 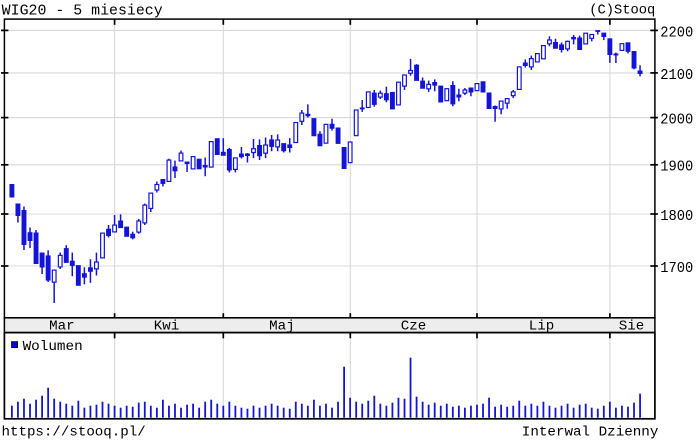 What do you see at coordinates (676, 33) in the screenshot?
I see `svg-text: 2200` at bounding box center [676, 33].